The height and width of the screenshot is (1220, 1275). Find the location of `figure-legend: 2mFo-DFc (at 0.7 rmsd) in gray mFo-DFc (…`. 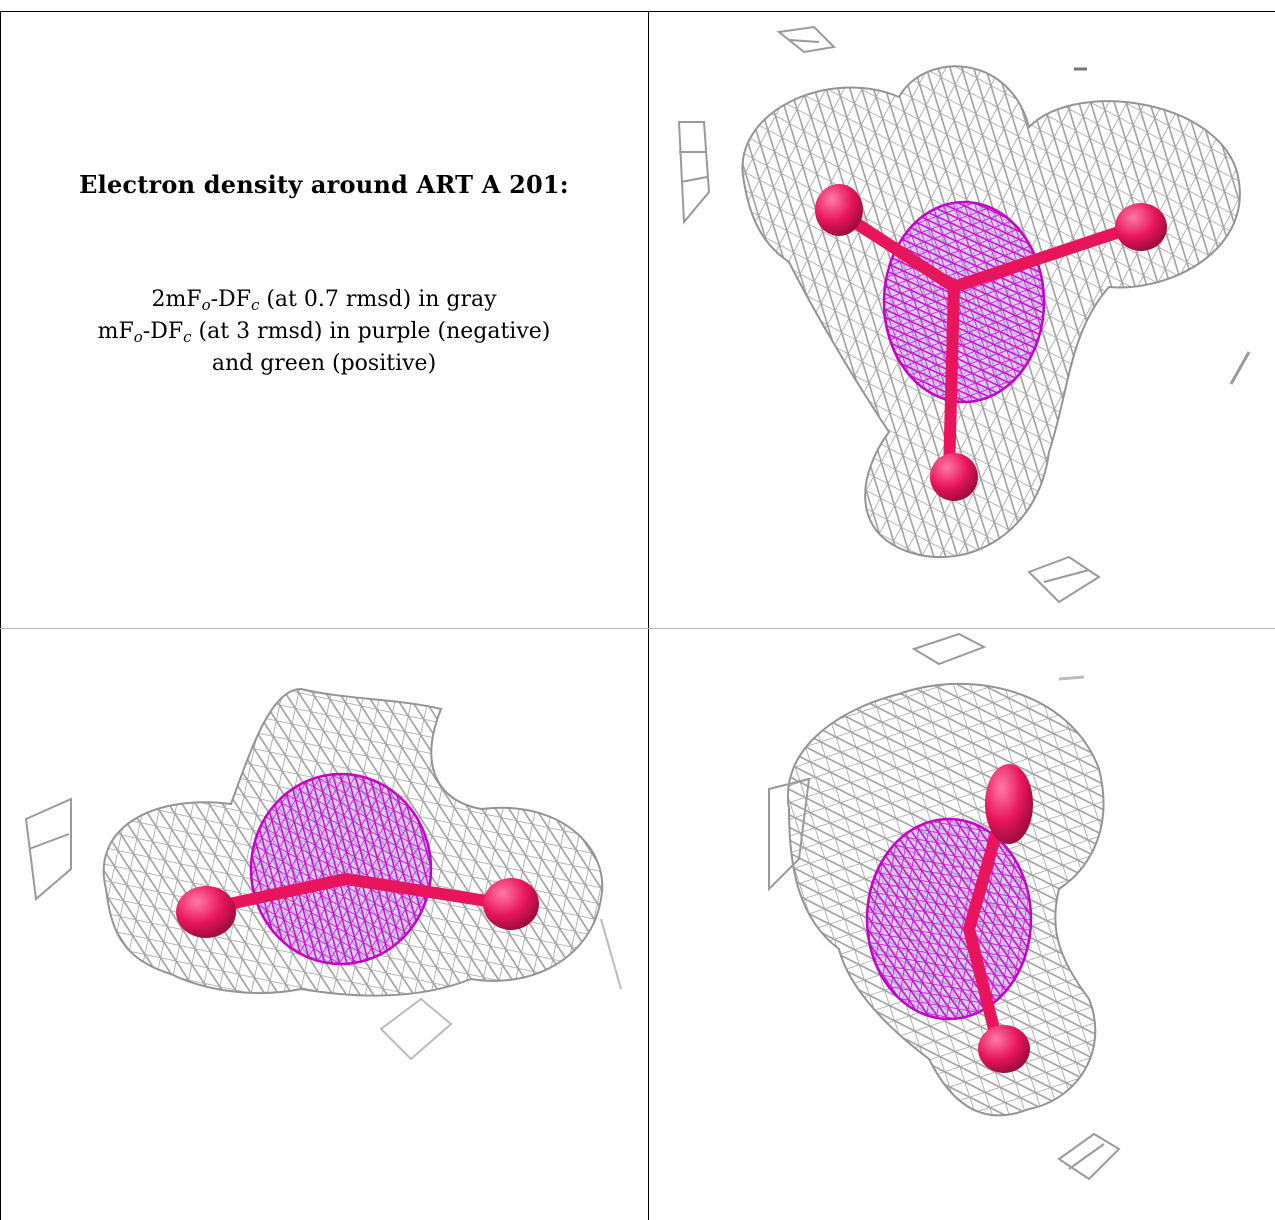

figure-legend: 2mFo-DFc (at 0.7 rmsd) in gray mFo-DFc (… is located at coordinates (324, 332).